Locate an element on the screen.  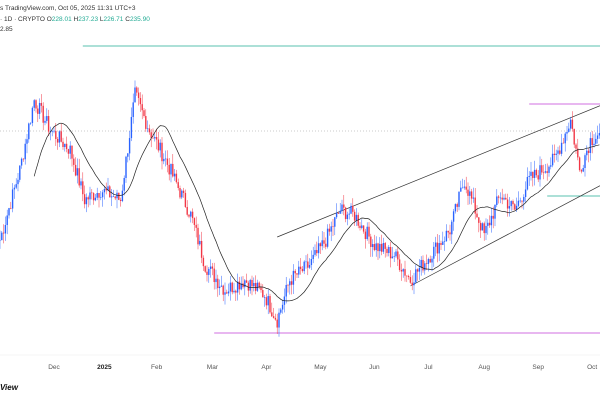
x-tick-dec: Dec is located at coordinates (54, 367).